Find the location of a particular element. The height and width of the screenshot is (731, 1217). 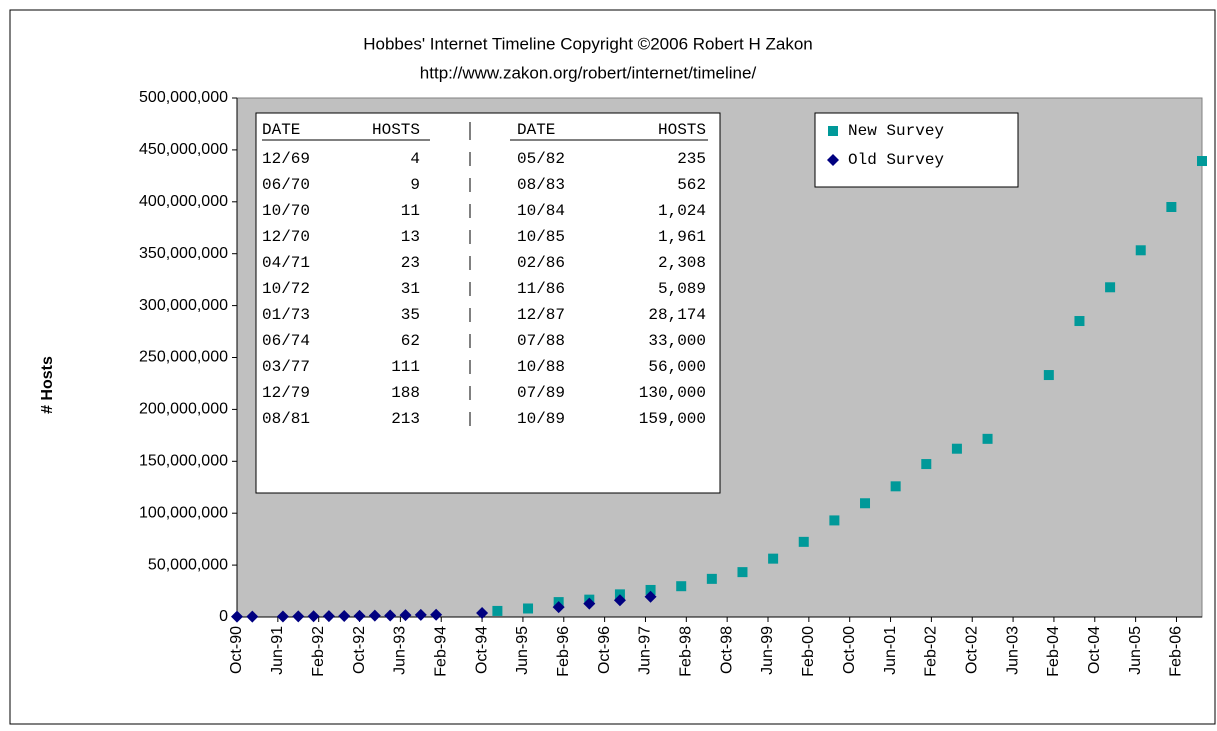

table-cell: 235 is located at coordinates (691, 159).